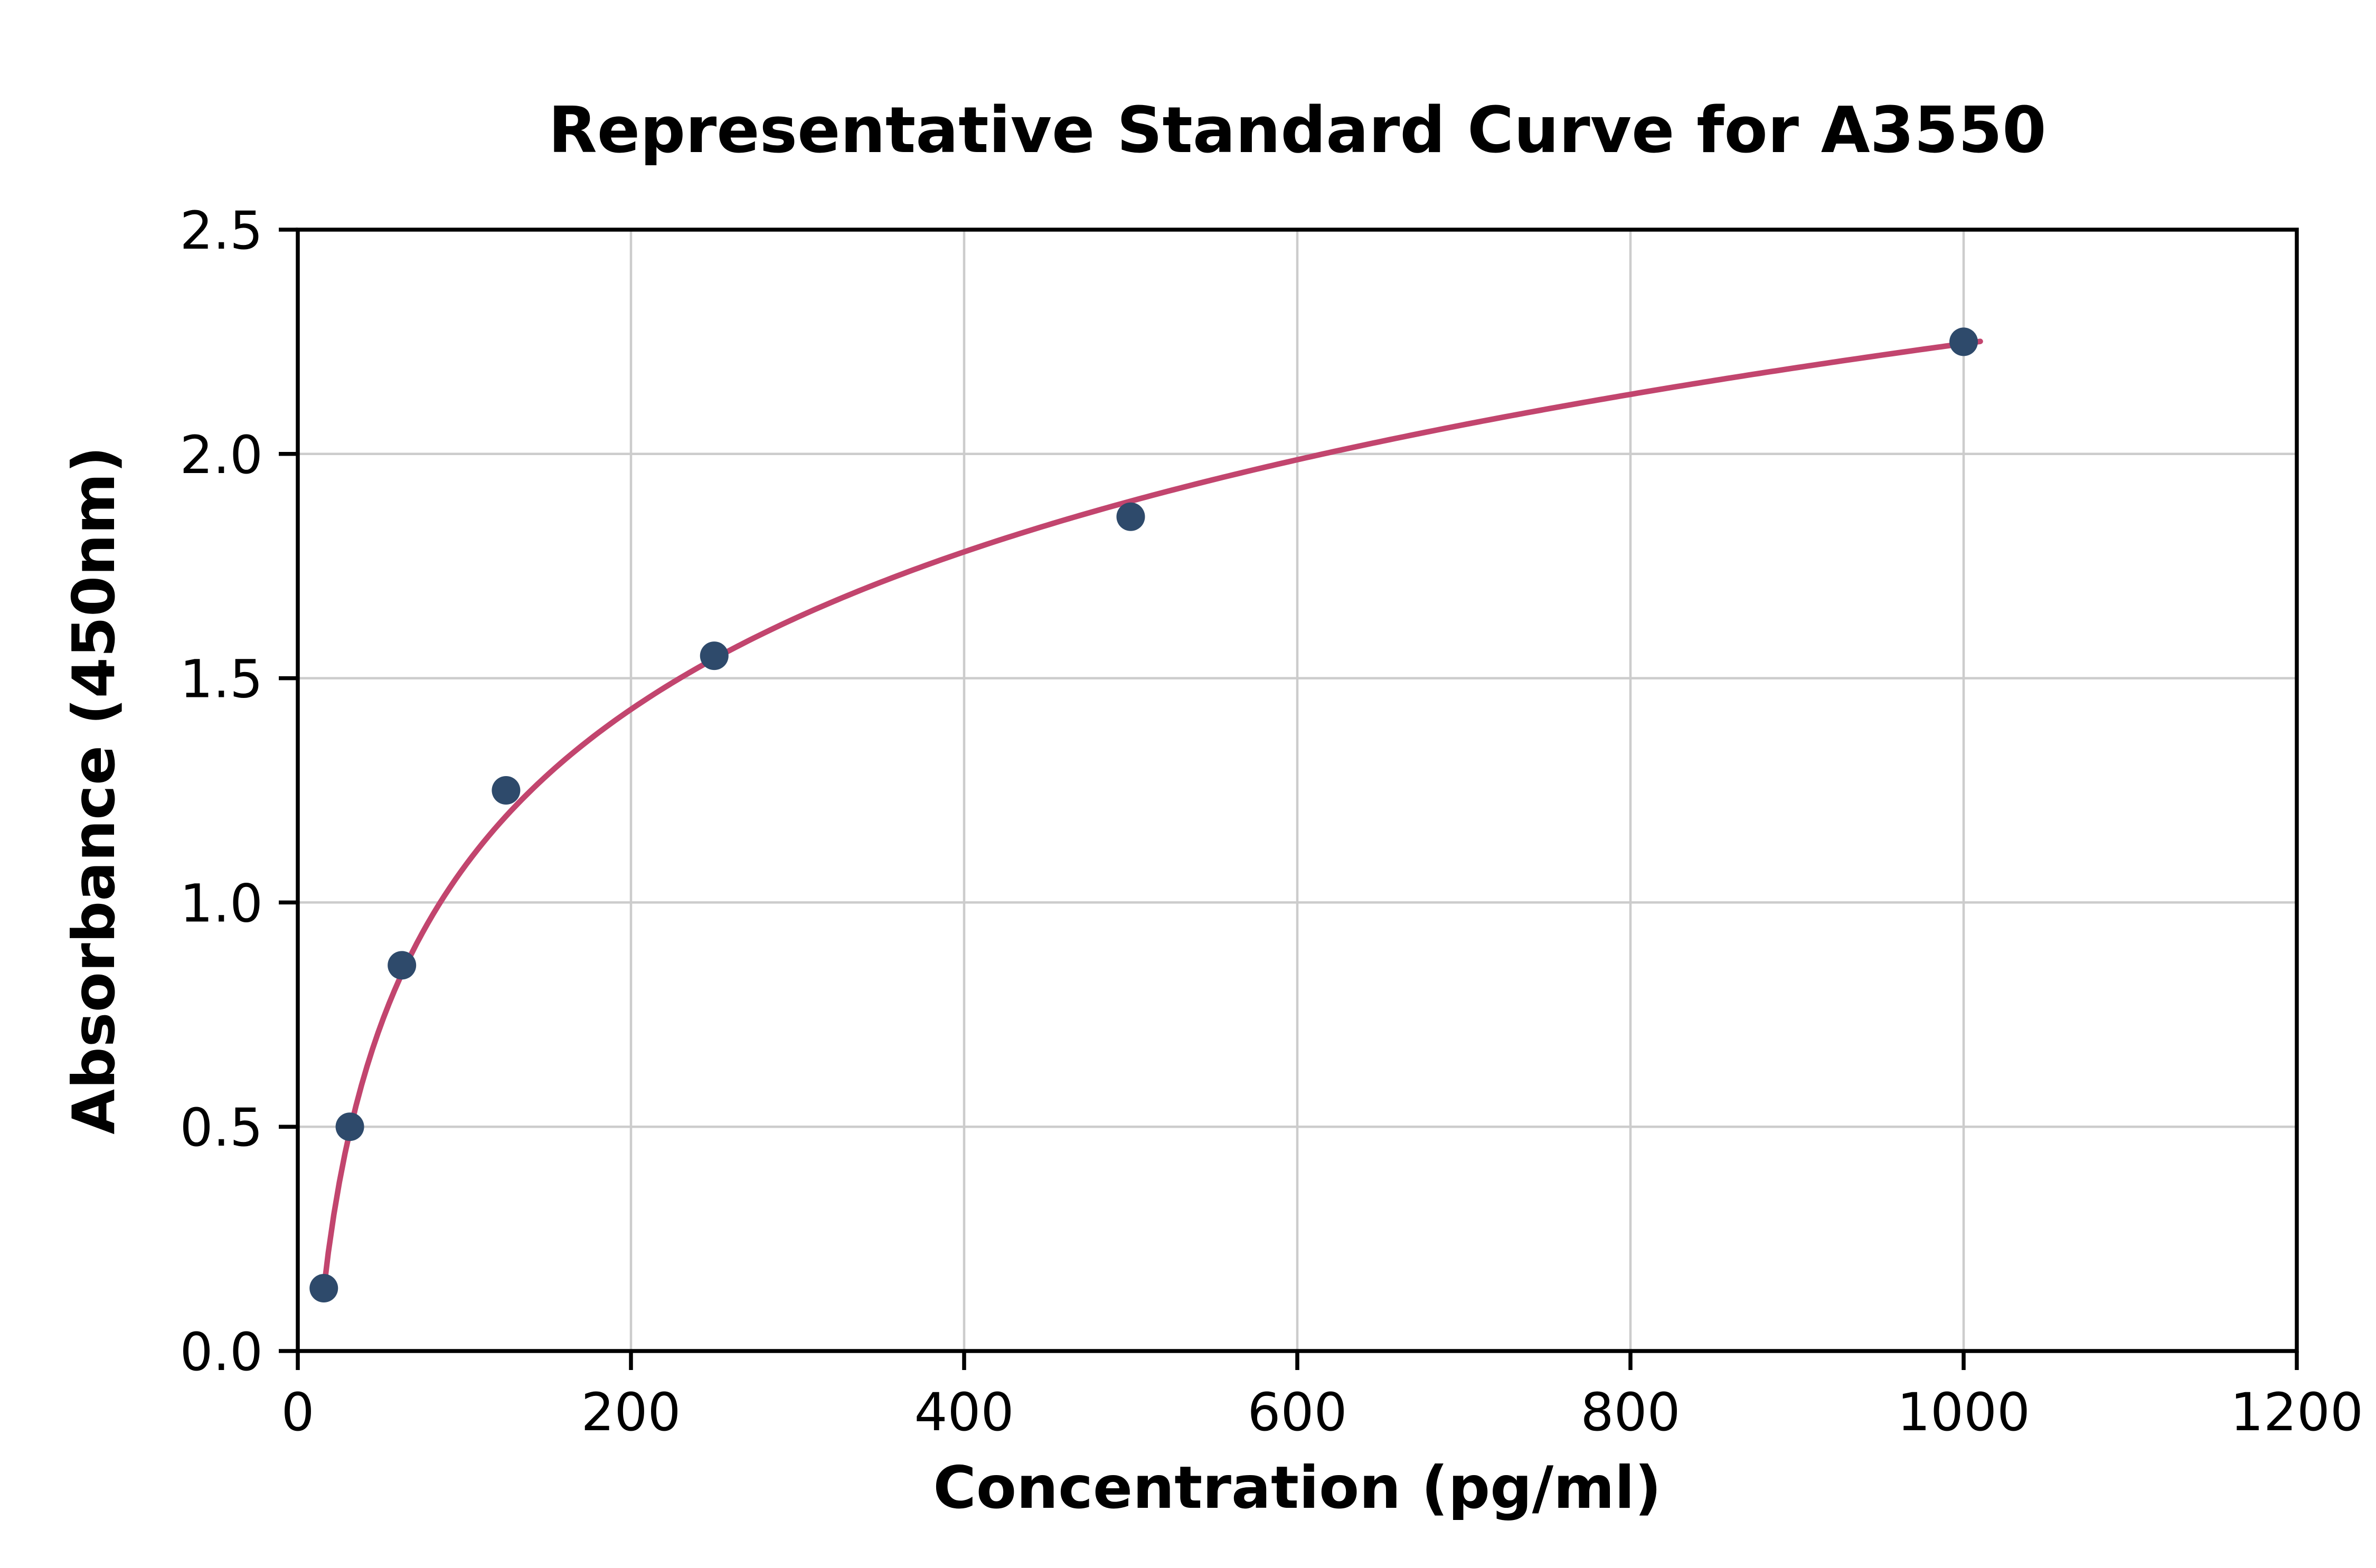 This screenshot has height=1568, width=2376. What do you see at coordinates (221, 456) in the screenshot?
I see `y-tick-label: 2.0` at bounding box center [221, 456].